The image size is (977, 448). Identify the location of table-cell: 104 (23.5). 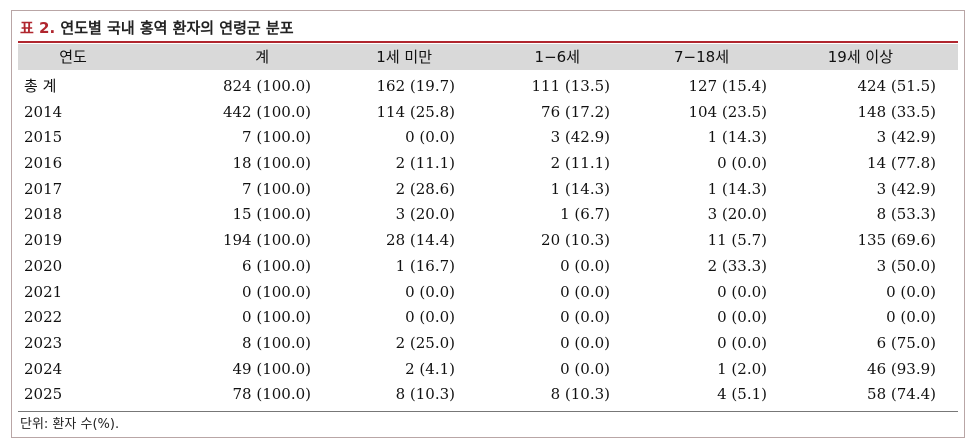
(727, 111).